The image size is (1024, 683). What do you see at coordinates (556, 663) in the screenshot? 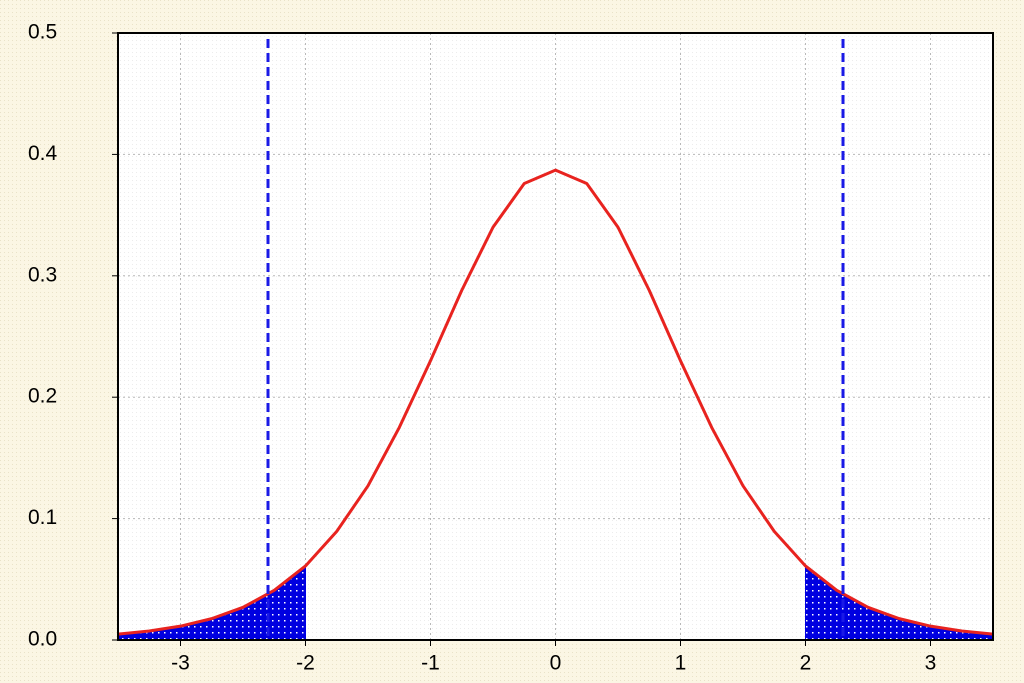
I see `x-tick-label: 0` at bounding box center [556, 663].